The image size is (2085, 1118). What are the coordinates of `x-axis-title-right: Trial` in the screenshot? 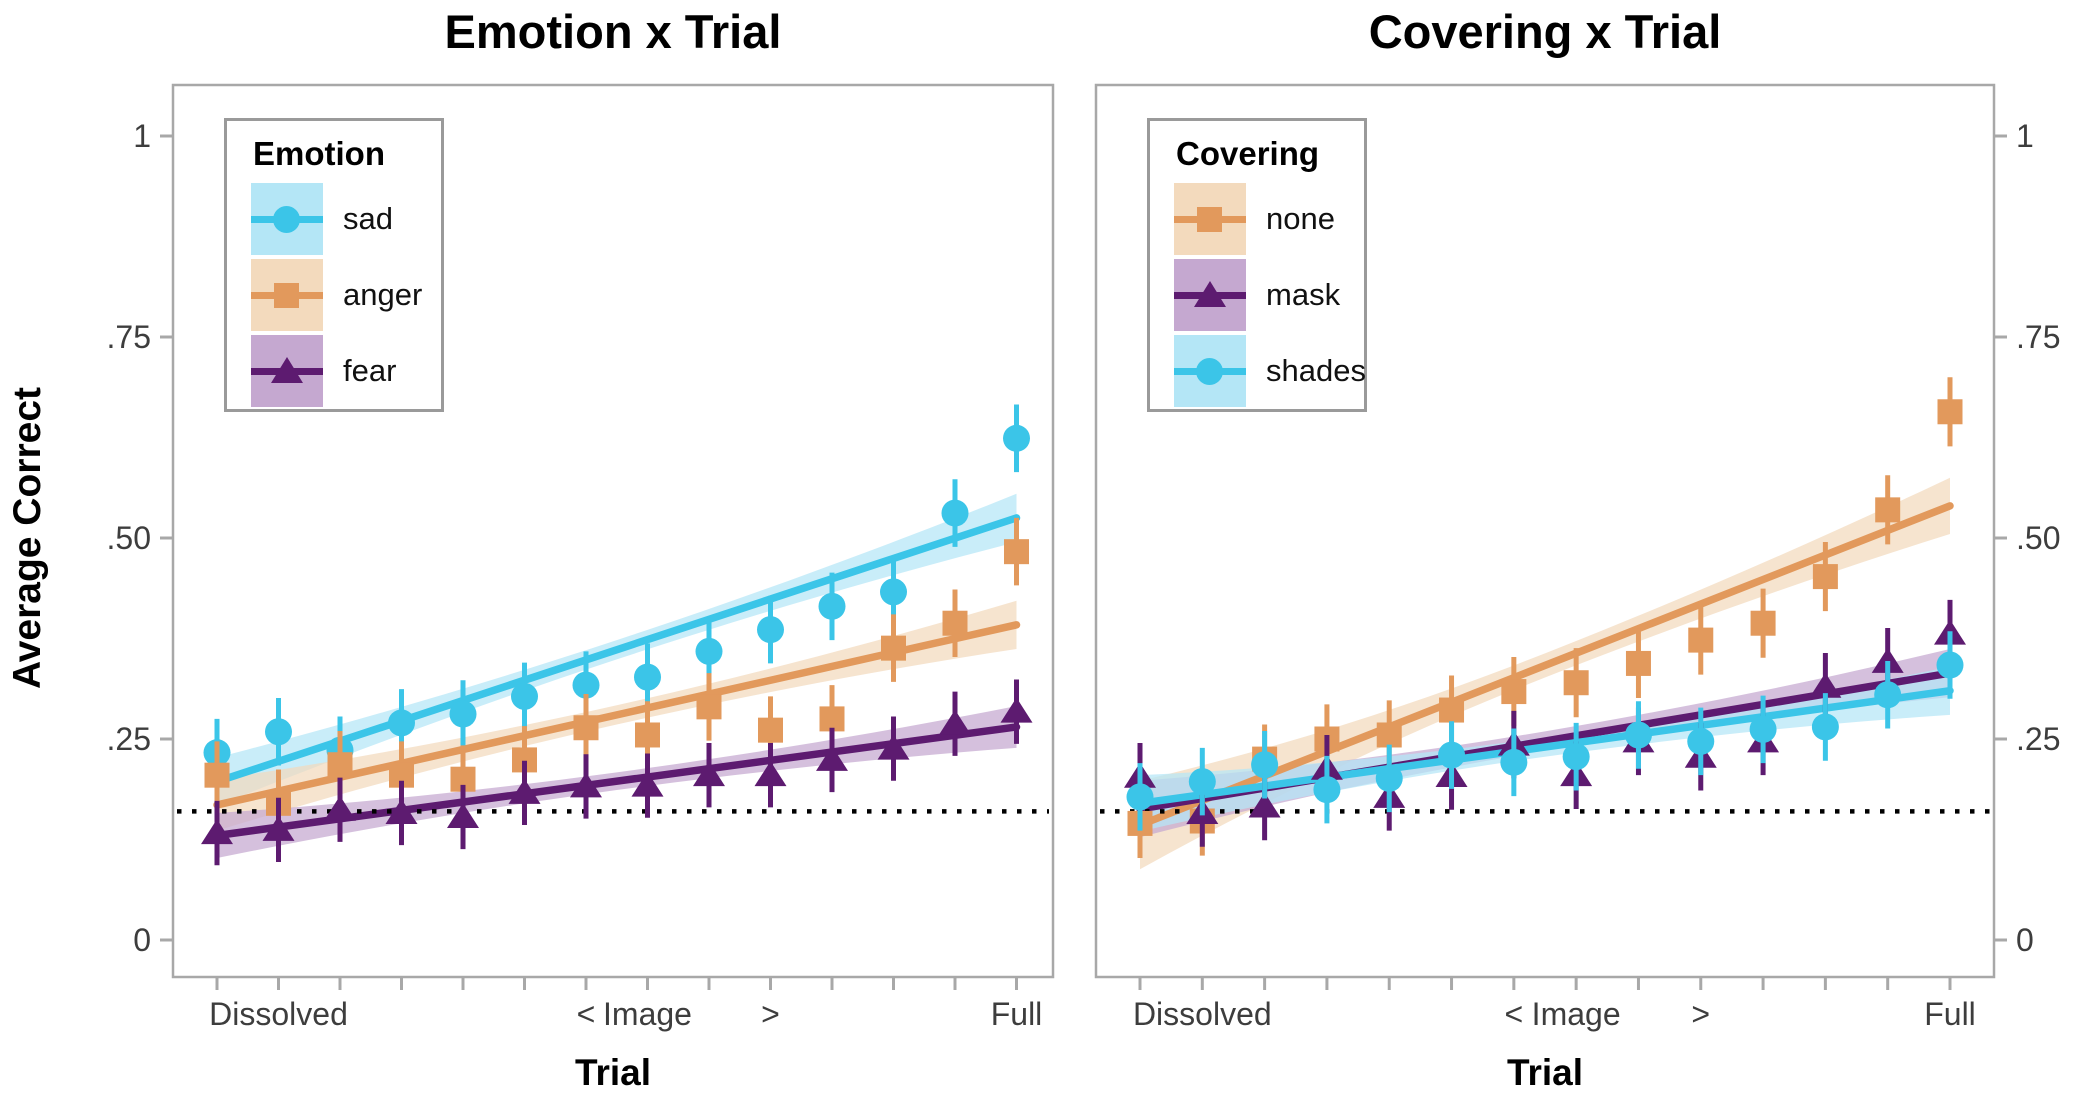 It's located at (1545, 1072).